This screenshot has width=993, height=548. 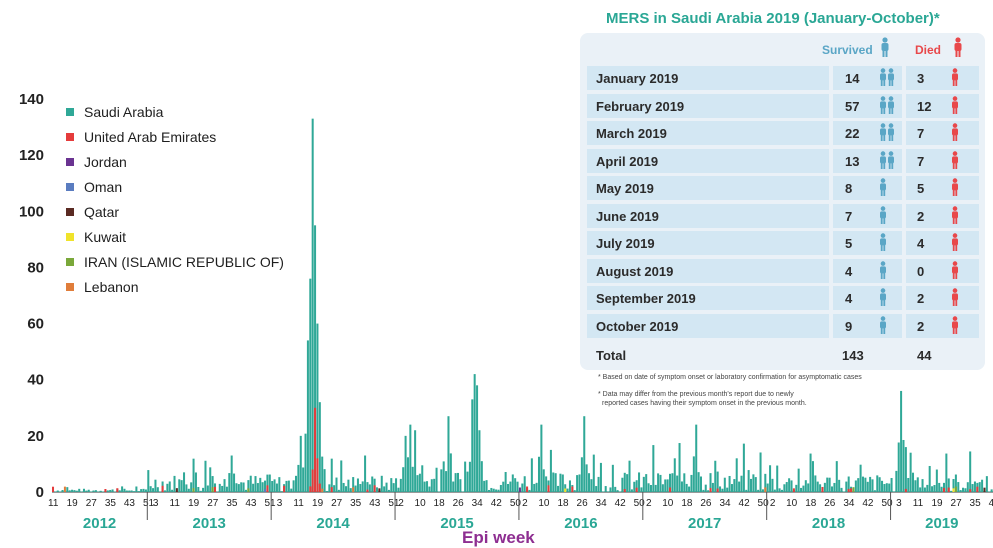 What do you see at coordinates (783, 243) in the screenshot?
I see `table-row: July 2019 5 4` at bounding box center [783, 243].